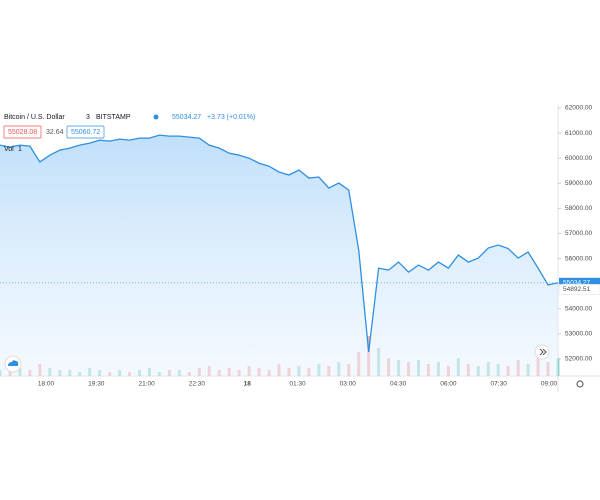 The height and width of the screenshot is (500, 600). I want to click on logo-icon, so click(13, 363).